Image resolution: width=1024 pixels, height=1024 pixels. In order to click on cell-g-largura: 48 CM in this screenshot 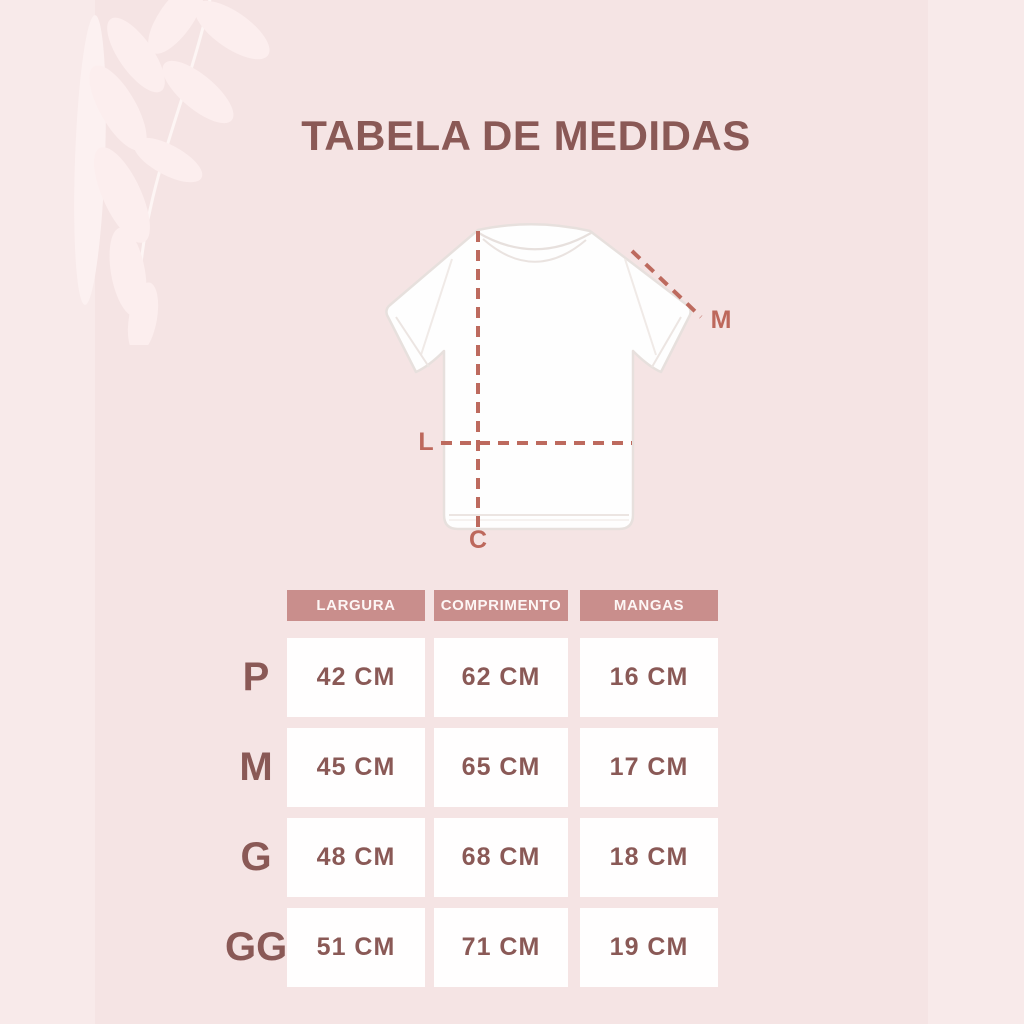, I will do `click(356, 857)`.